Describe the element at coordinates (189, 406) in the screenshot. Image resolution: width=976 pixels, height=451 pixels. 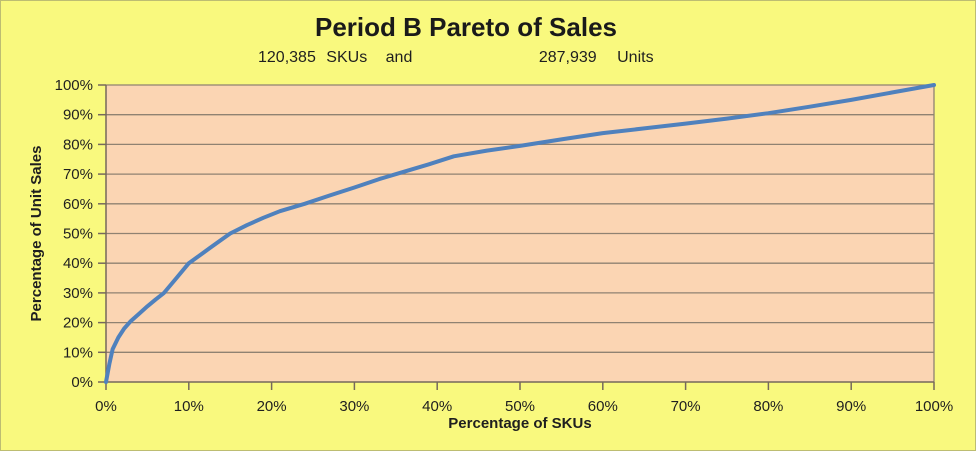
I see `x-tick-label: 10%` at that location.